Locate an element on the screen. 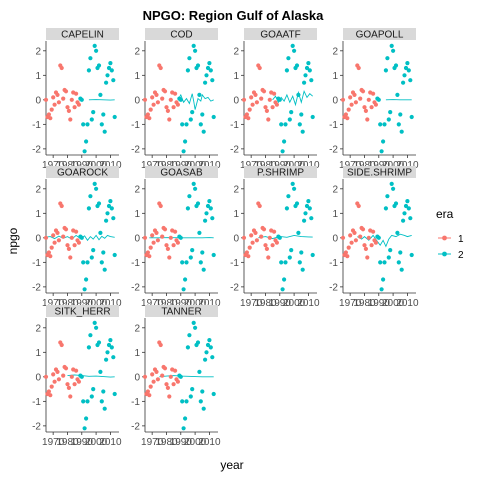  x-tick-label-capelin: 2000 is located at coordinates (96, 165).